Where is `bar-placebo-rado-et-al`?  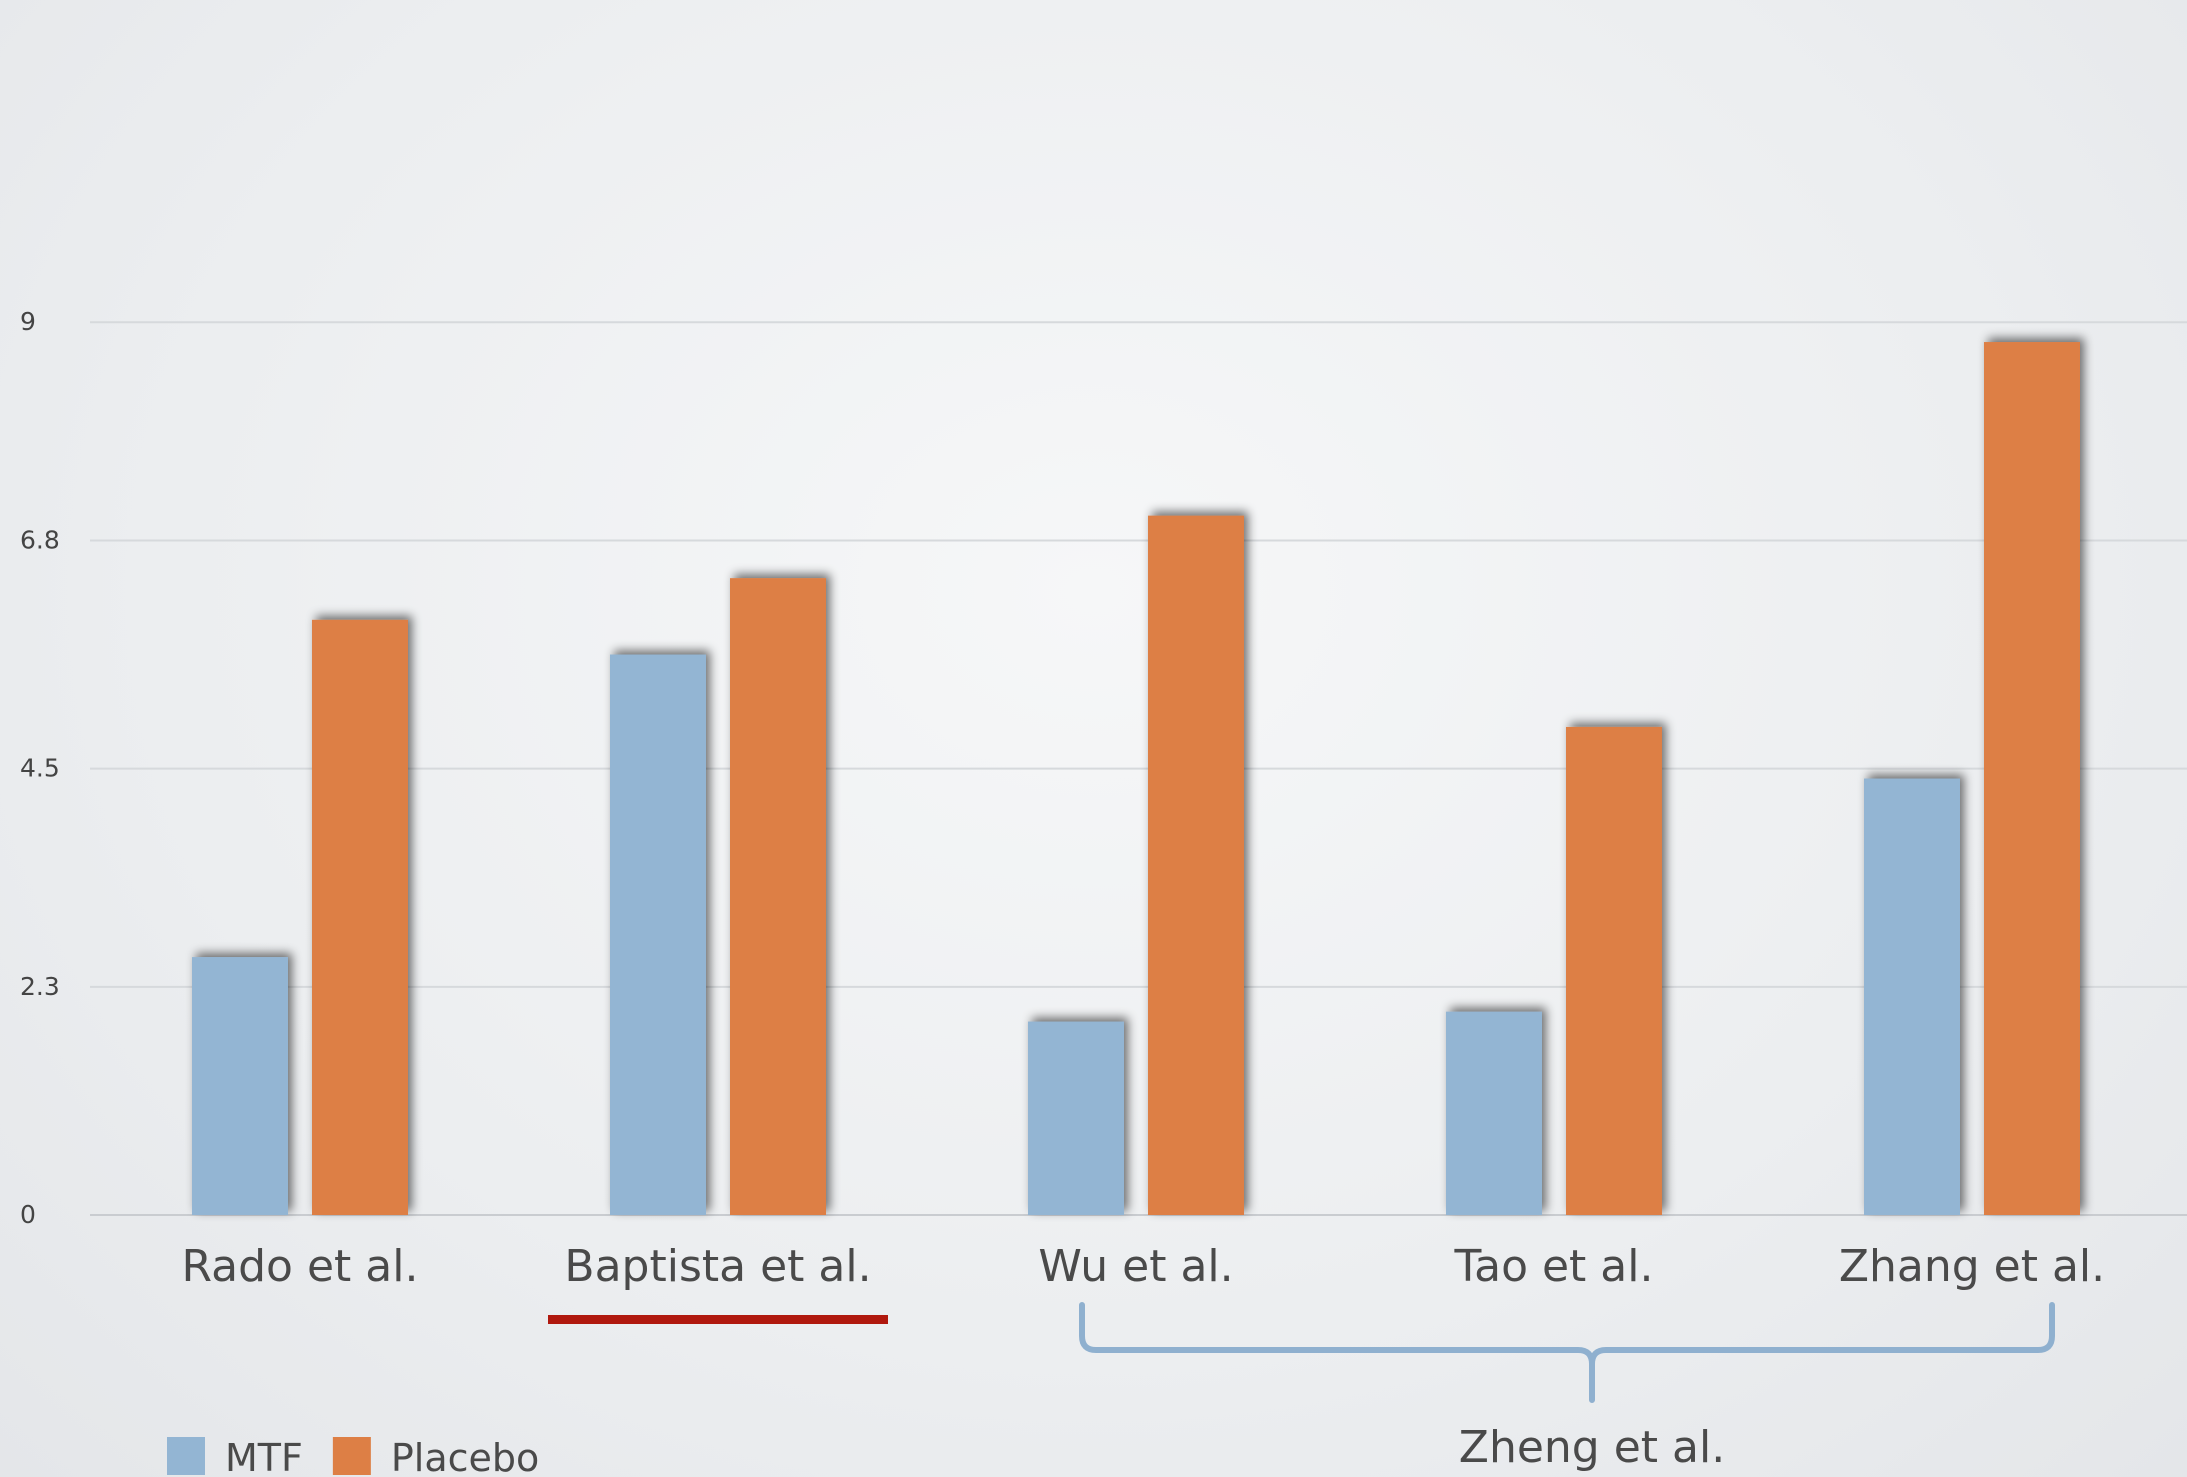
bar-placebo-rado-et-al is located at coordinates (360, 917).